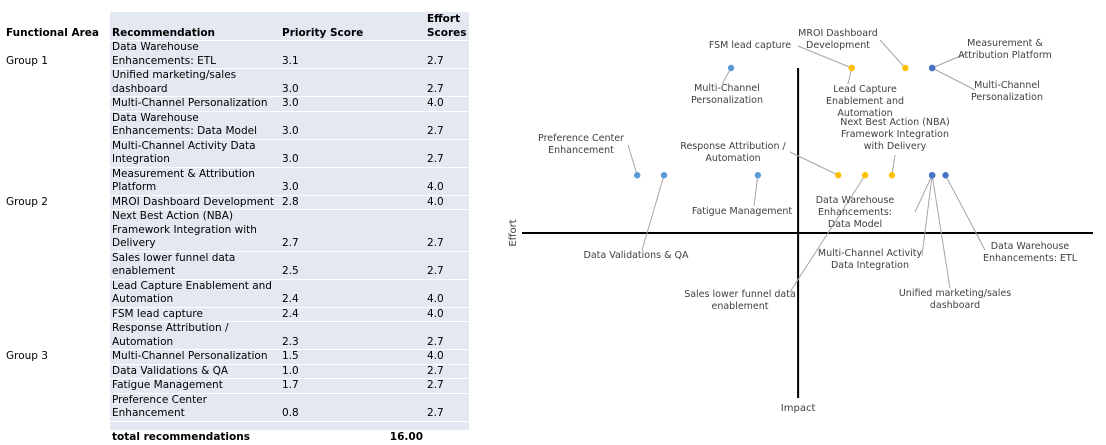 This screenshot has width=1106, height=445. What do you see at coordinates (870, 259) in the screenshot?
I see `point-label: Multi-Channel Activity Data Integration` at bounding box center [870, 259].